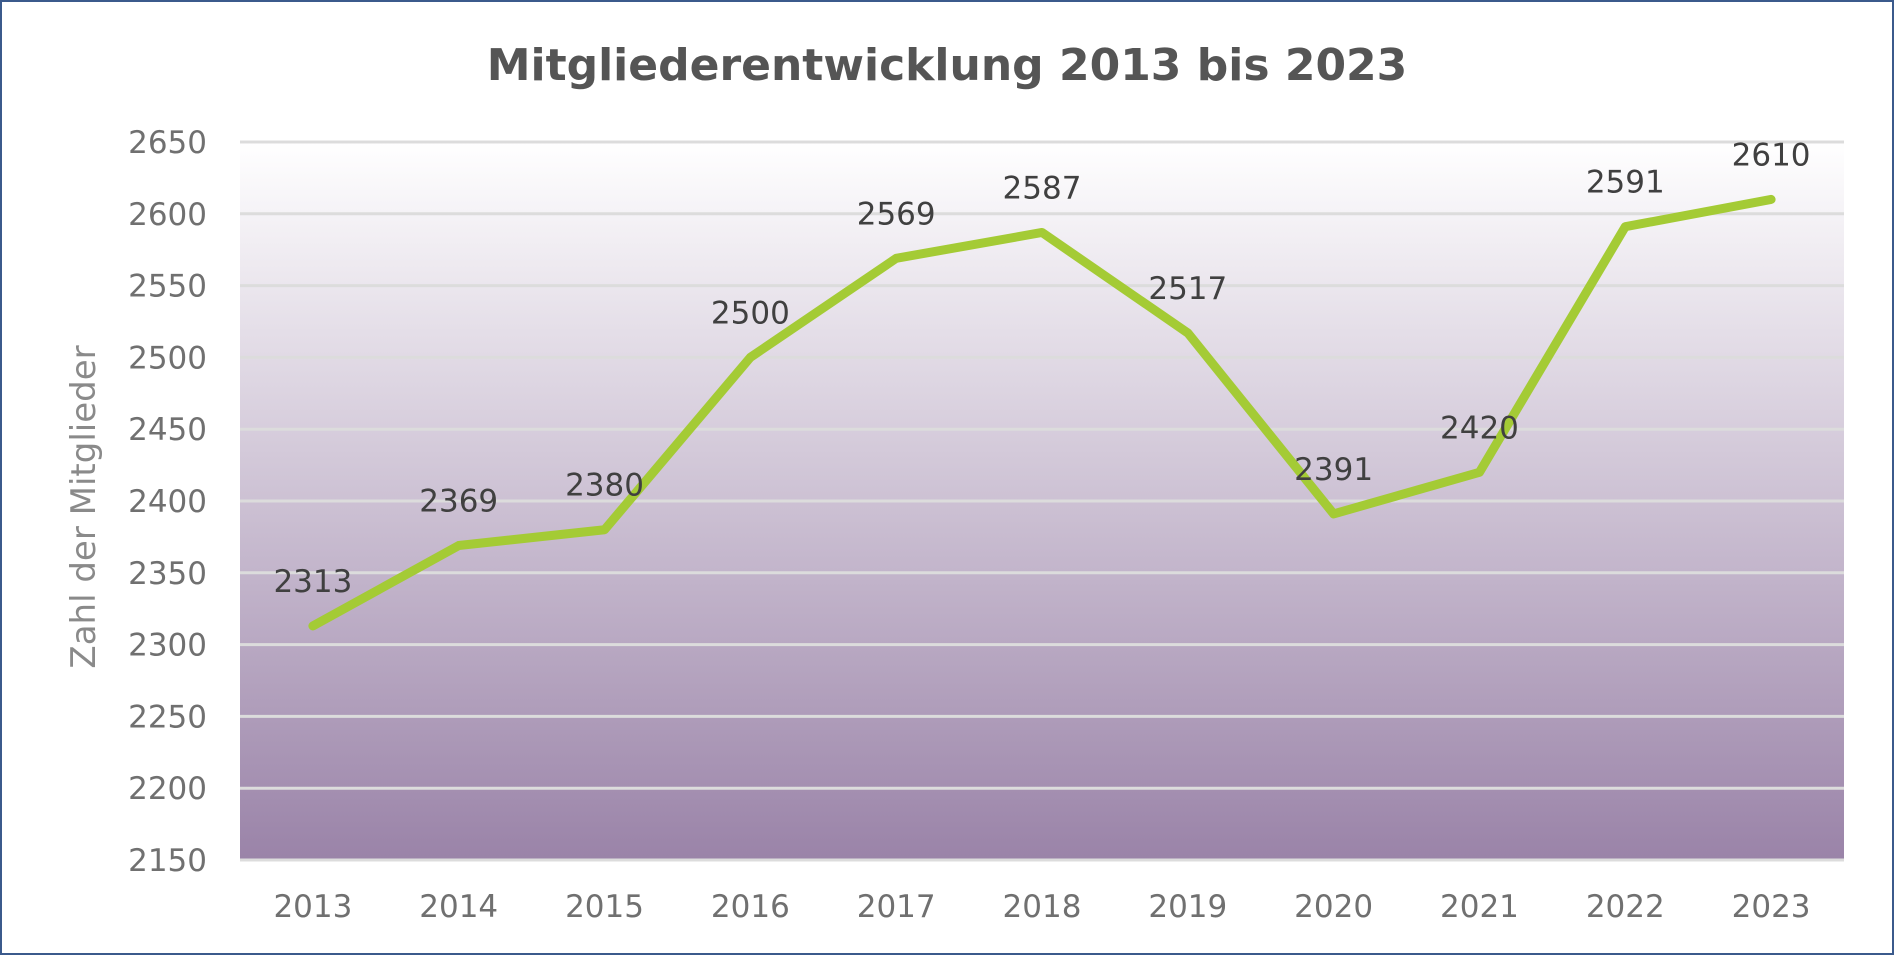 Image resolution: width=1894 pixels, height=955 pixels. I want to click on y-tick-label: 2500, so click(167, 358).